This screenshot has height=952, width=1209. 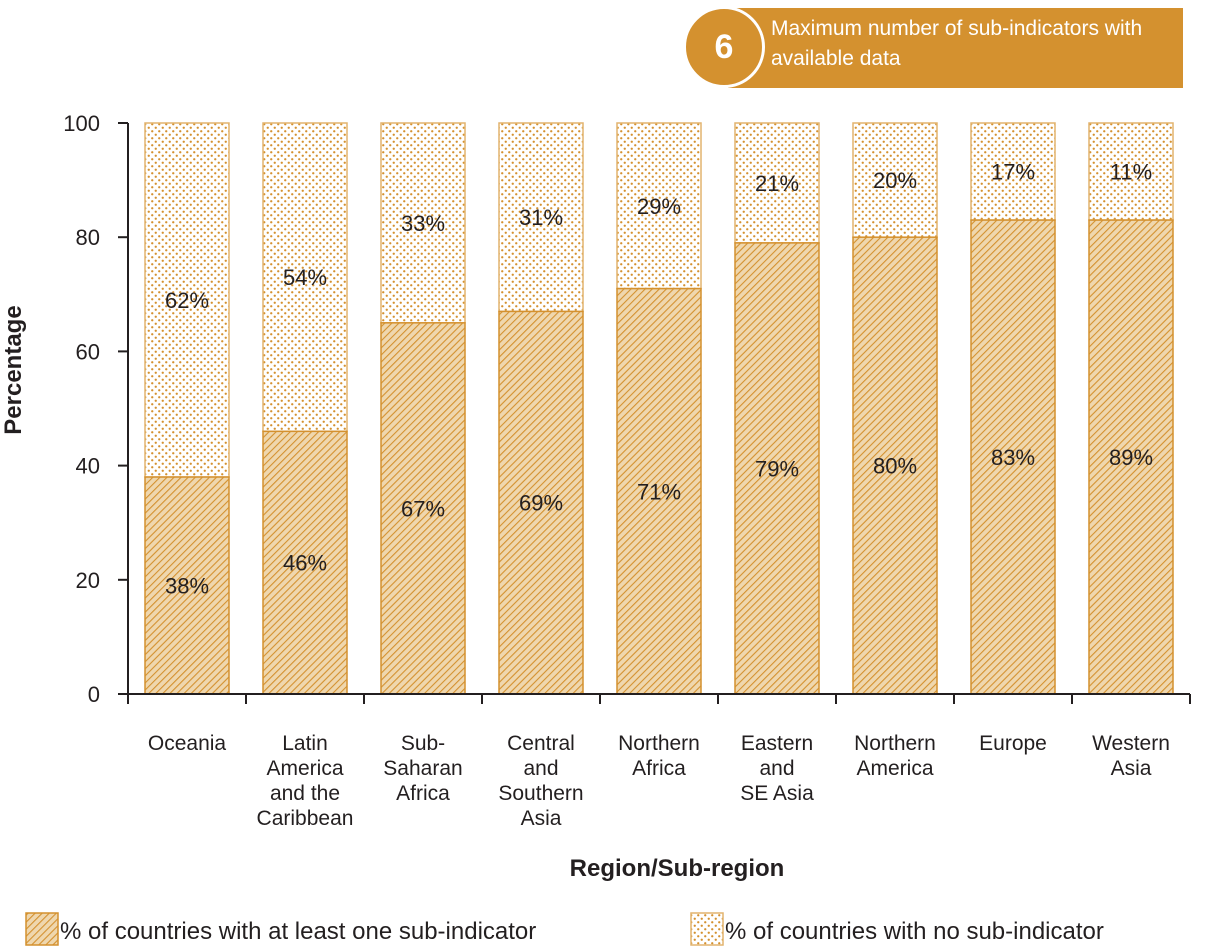 I want to click on y-tick-label: 0, so click(x=94, y=694).